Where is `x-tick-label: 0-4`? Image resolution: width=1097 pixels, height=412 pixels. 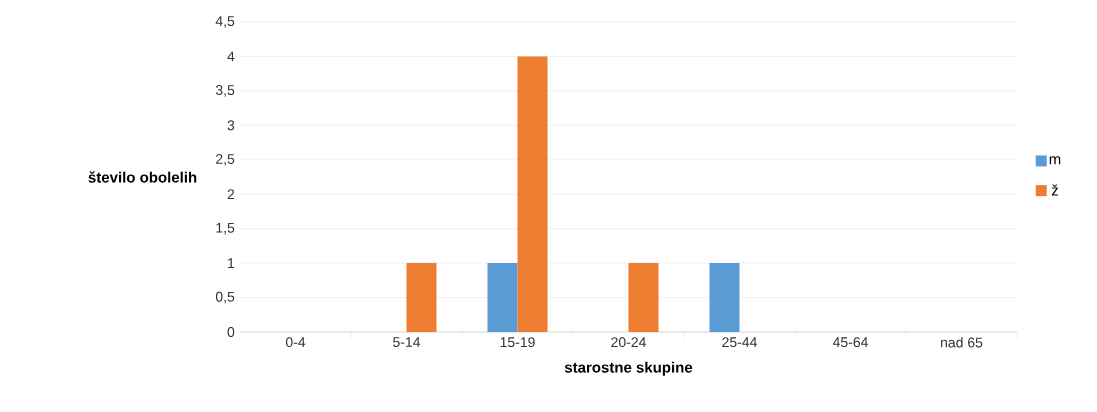 x-tick-label: 0-4 is located at coordinates (295, 342).